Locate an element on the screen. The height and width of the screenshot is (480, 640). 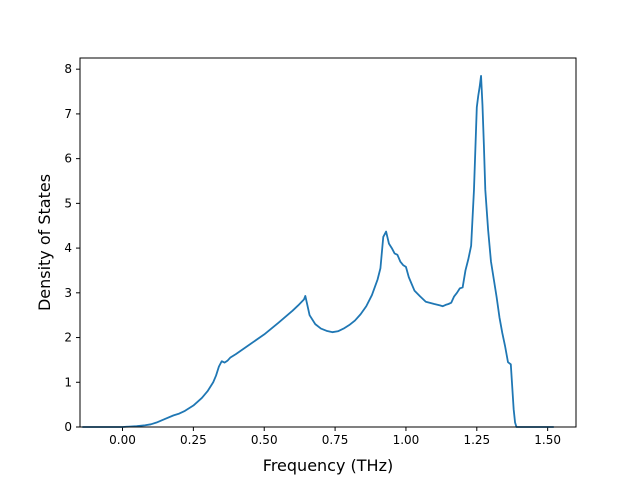
x-tick-label: 0.25 is located at coordinates (193, 440).